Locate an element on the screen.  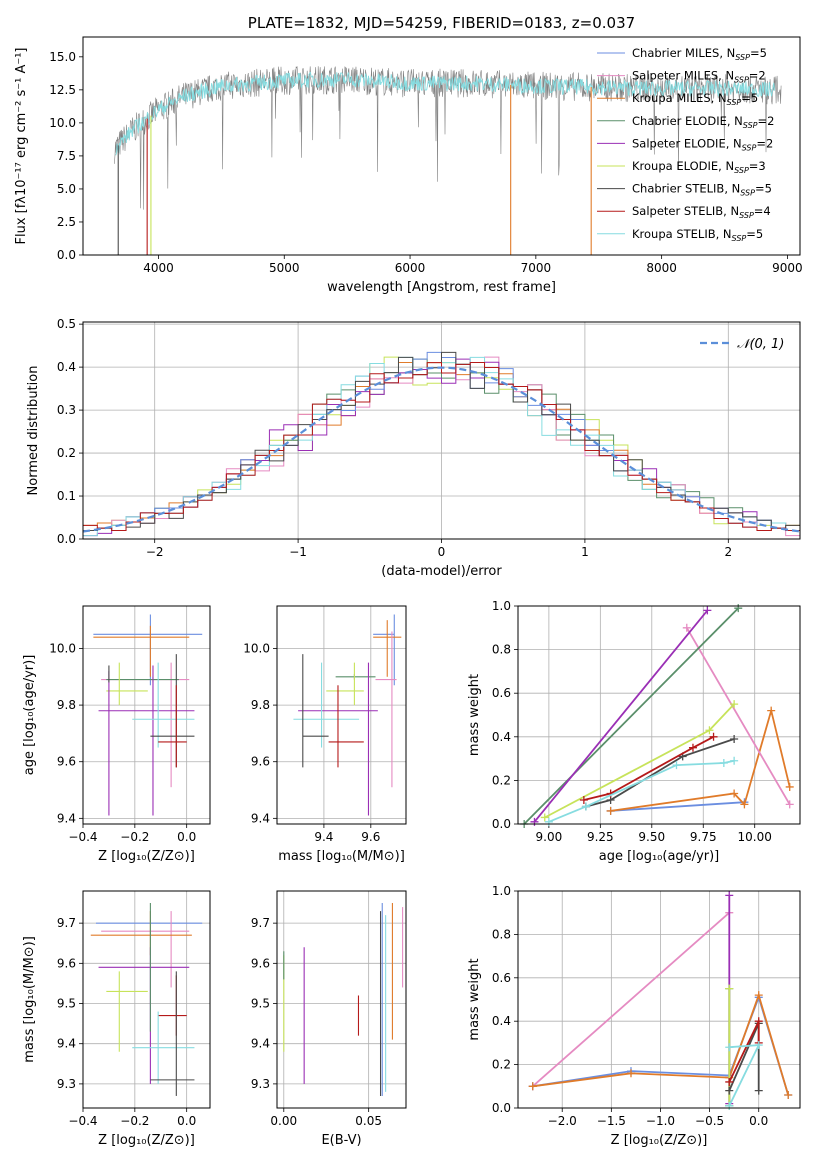
y-tick-label: 0.6 is located at coordinates (501, 978).